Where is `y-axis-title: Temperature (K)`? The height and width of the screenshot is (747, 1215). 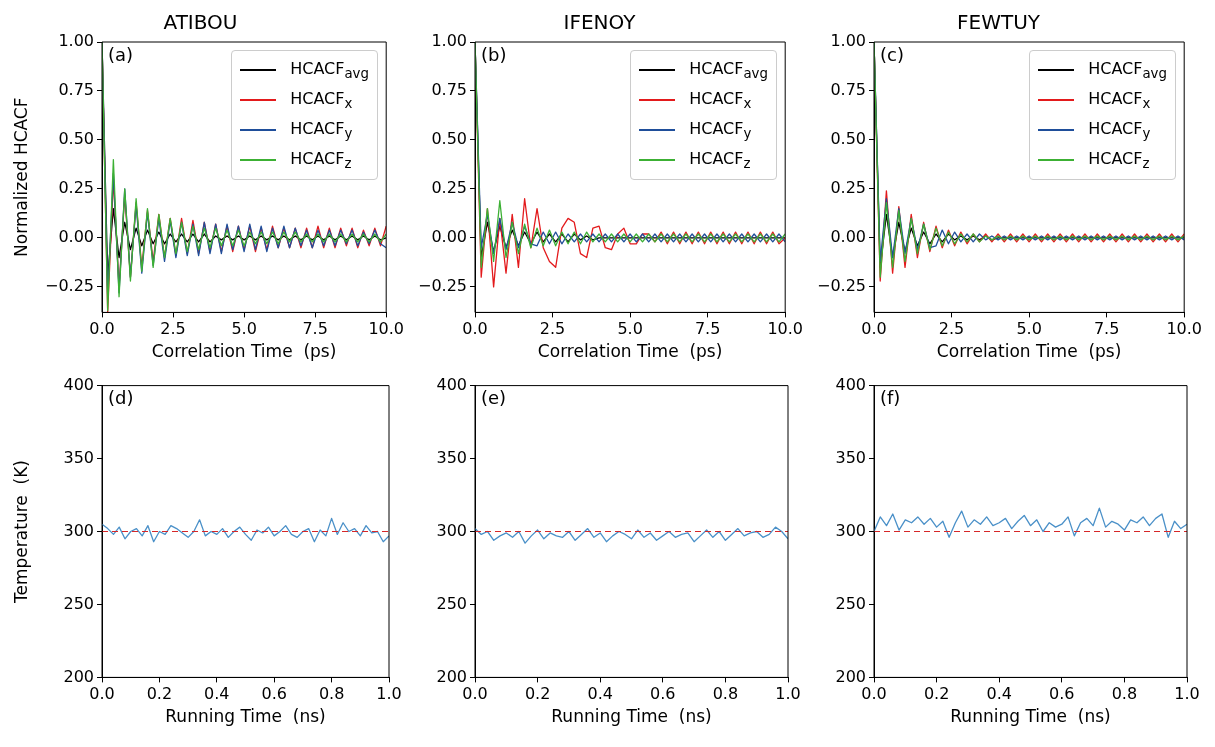
y-axis-title: Temperature (K) is located at coordinates (20, 532).